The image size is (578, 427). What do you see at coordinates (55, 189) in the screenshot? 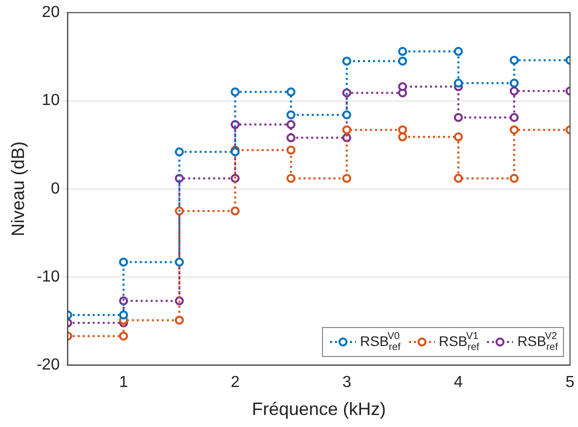
I see `y-tick-label: 0` at bounding box center [55, 189].